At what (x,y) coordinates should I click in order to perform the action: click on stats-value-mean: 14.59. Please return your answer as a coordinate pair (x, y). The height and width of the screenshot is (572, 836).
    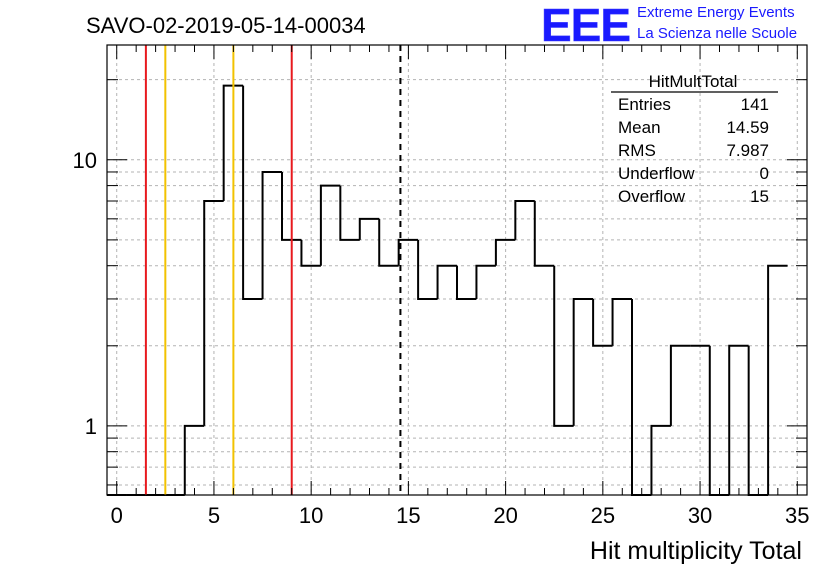
    Looking at the image, I should click on (747, 127).